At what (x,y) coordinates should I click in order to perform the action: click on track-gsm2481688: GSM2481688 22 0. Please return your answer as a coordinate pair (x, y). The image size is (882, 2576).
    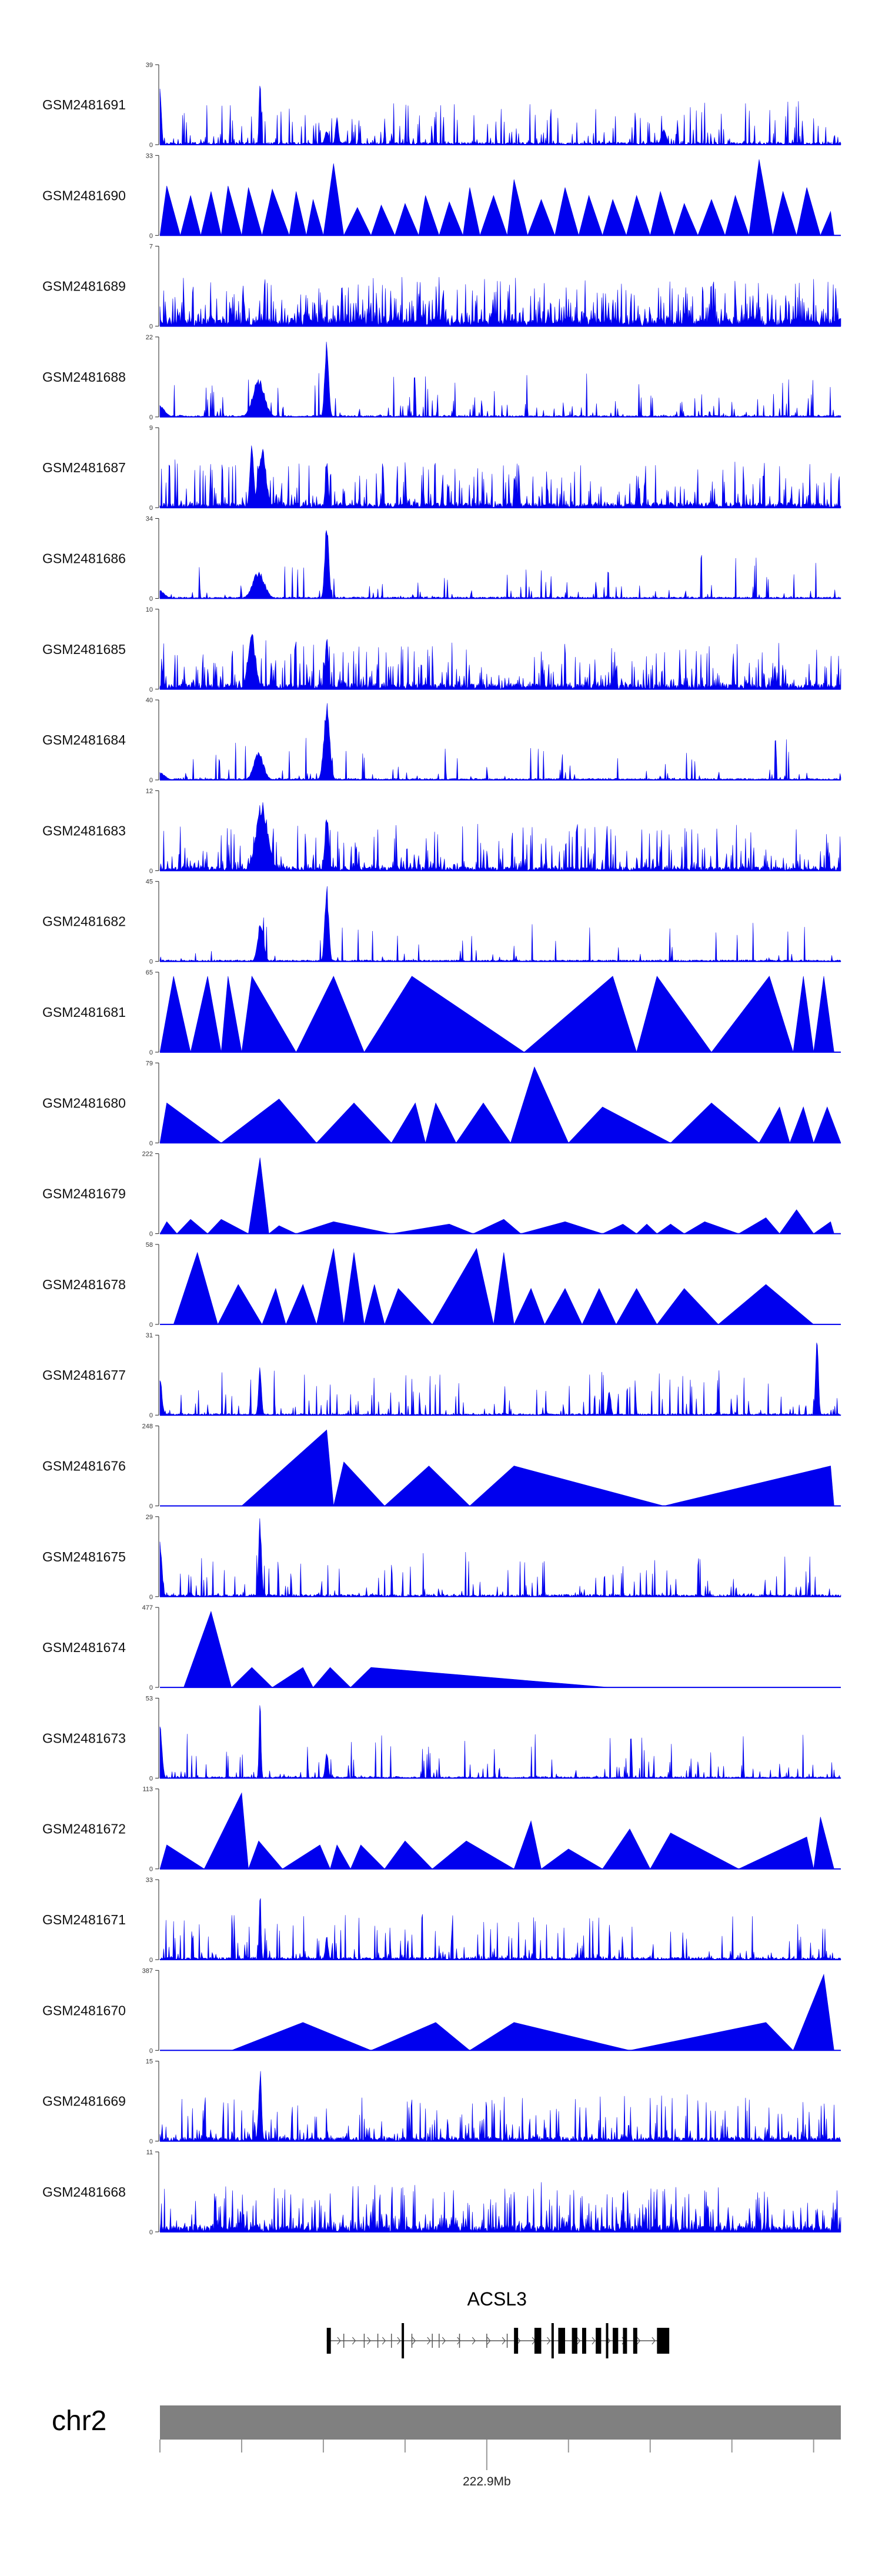
    Looking at the image, I should click on (441, 377).